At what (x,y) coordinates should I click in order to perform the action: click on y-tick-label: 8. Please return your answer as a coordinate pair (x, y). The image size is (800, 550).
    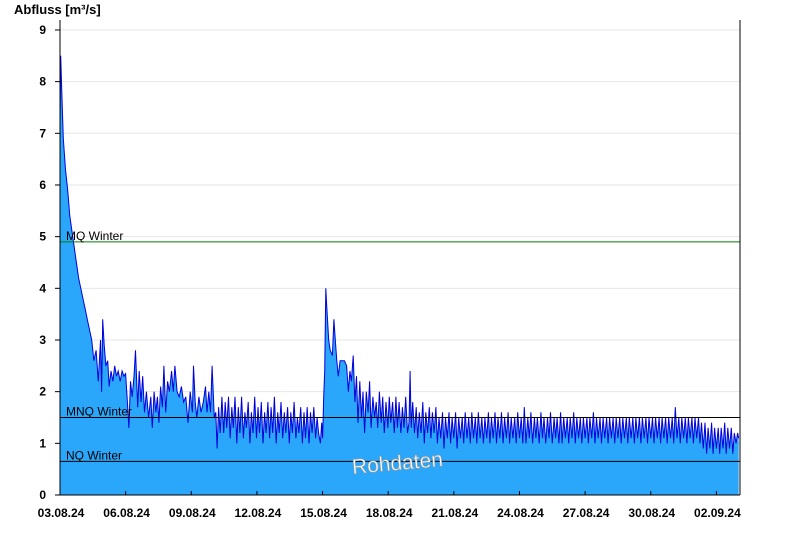
    Looking at the image, I should click on (42, 82).